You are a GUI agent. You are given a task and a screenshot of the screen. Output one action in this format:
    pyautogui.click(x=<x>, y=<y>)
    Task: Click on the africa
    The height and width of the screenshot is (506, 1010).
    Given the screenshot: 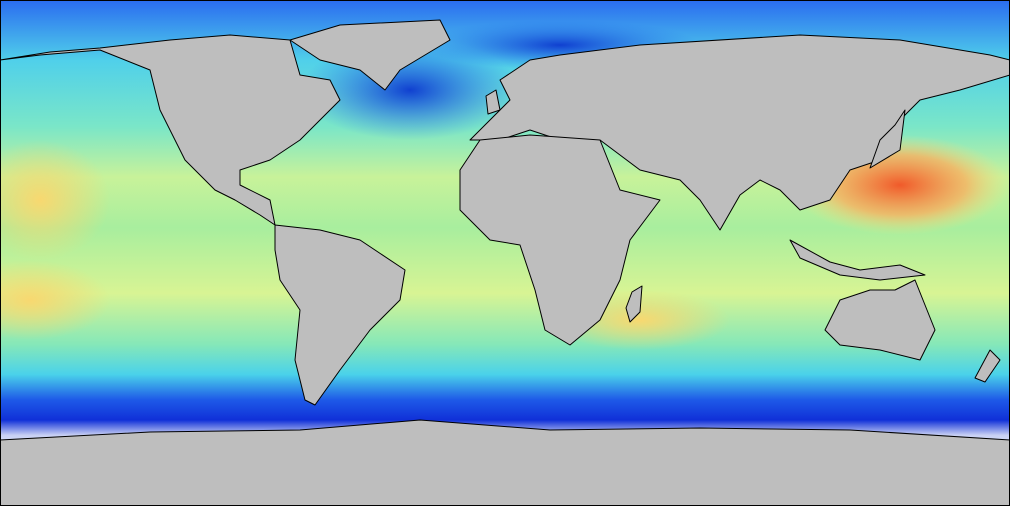 What is the action you would take?
    pyautogui.click(x=560, y=240)
    